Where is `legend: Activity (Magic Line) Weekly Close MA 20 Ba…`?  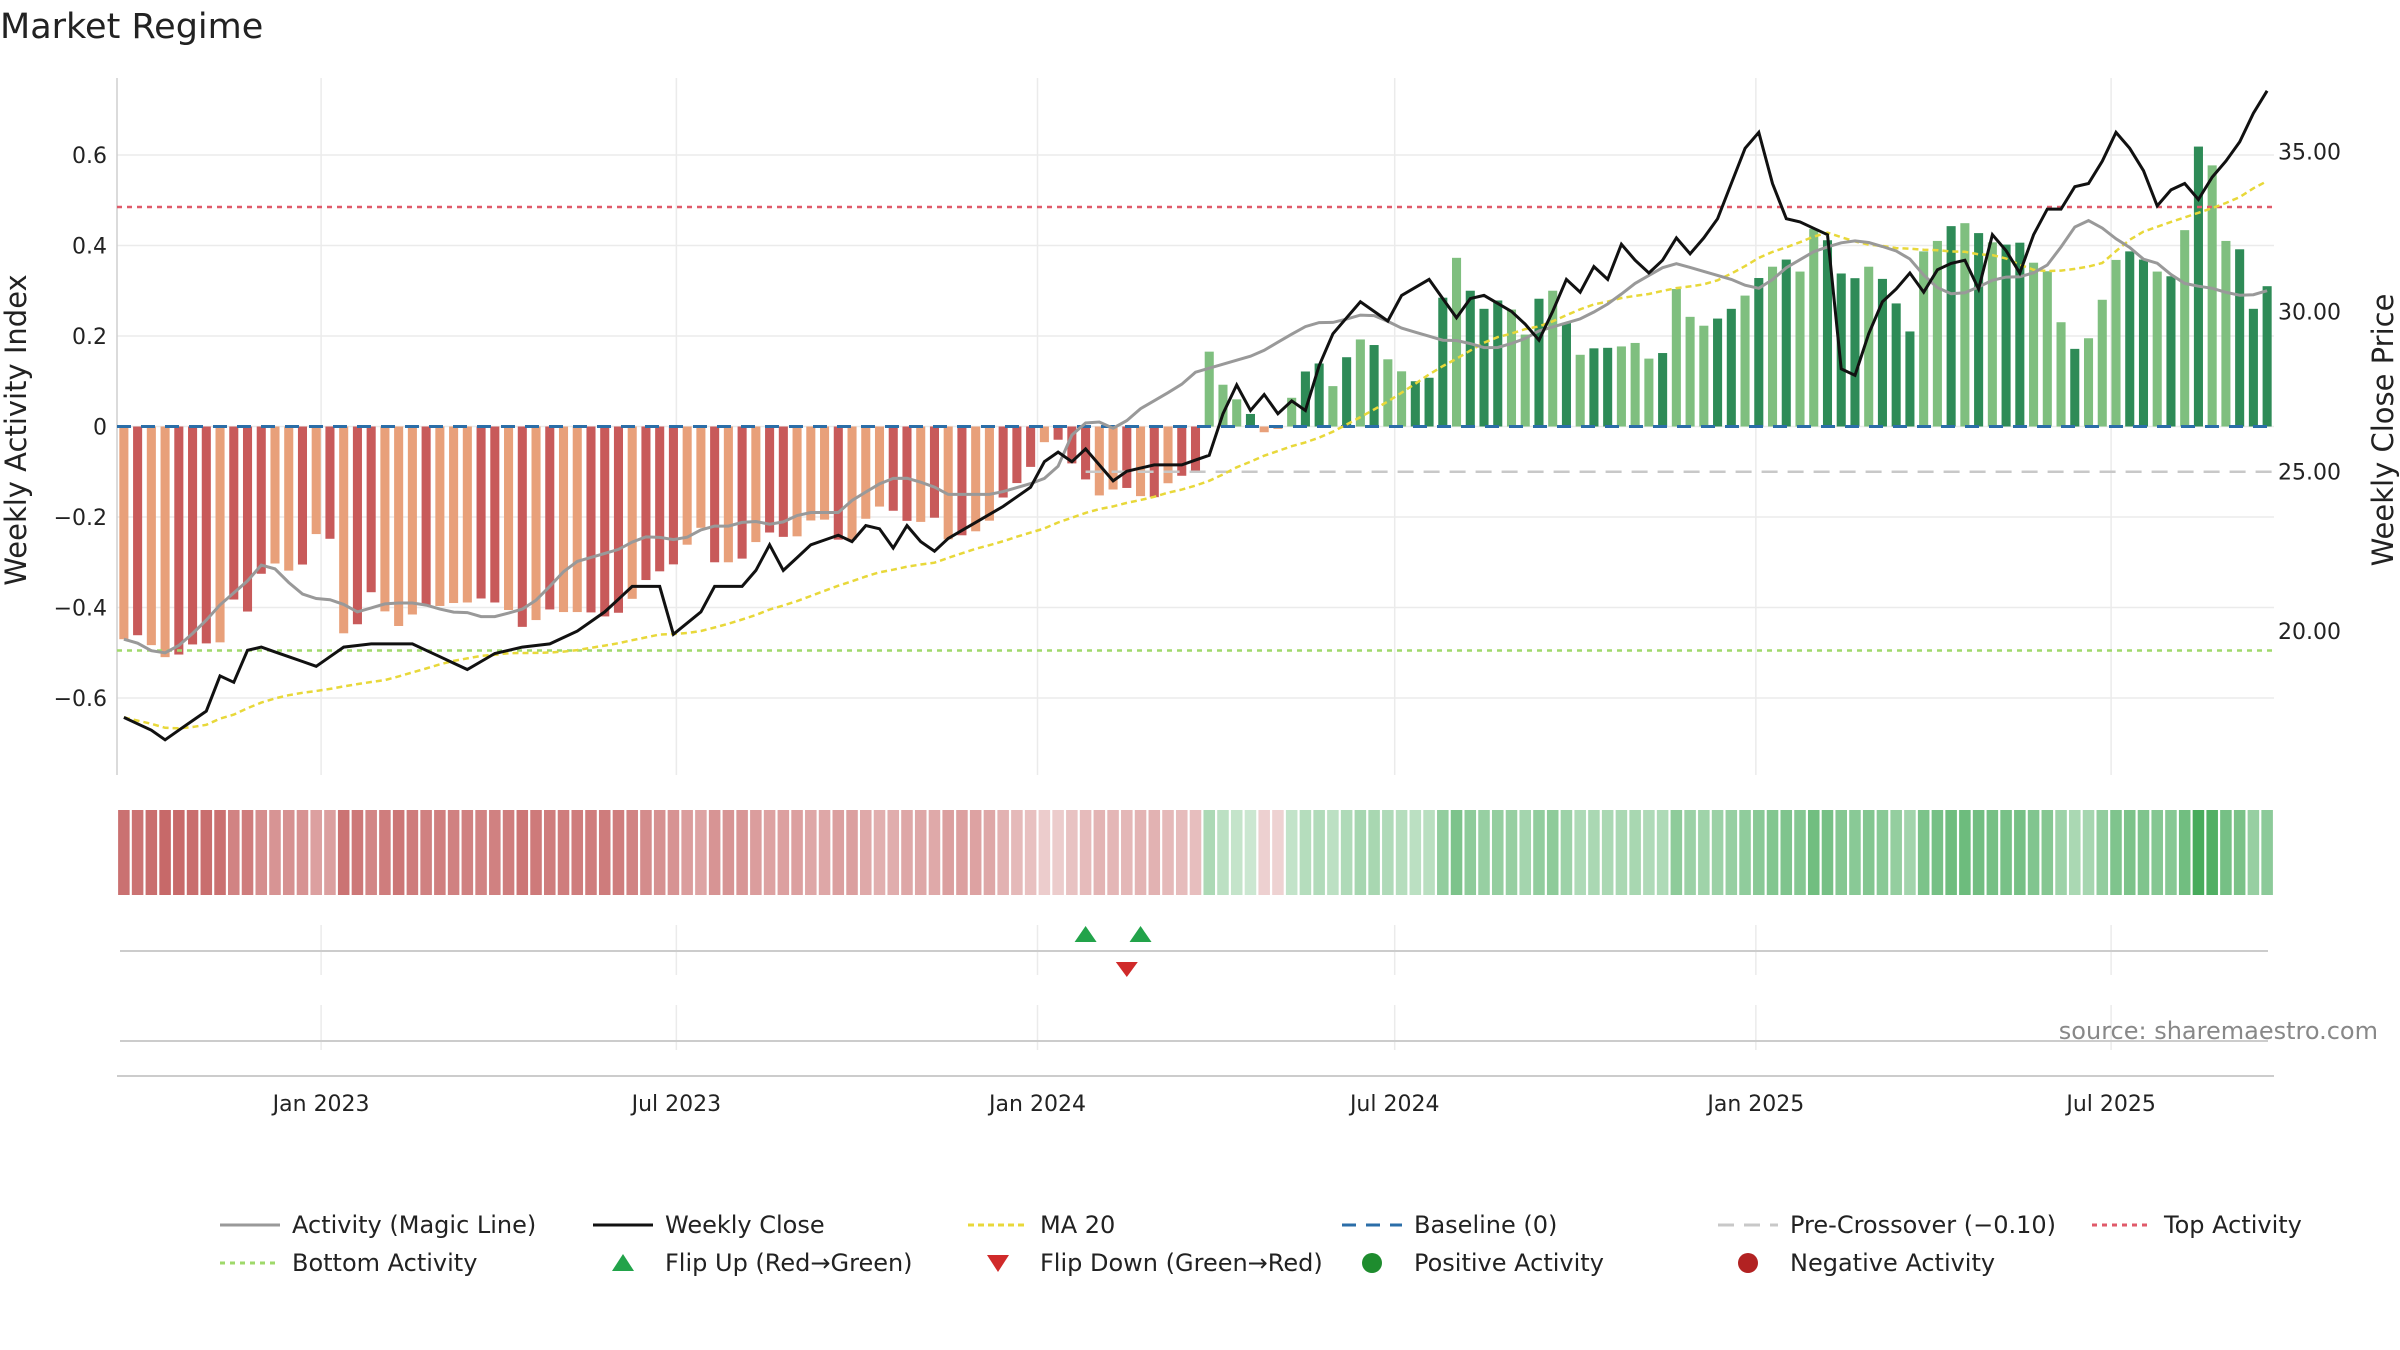
legend: Activity (Magic Line) Weekly Close MA 20 Ba… is located at coordinates (1261, 1244).